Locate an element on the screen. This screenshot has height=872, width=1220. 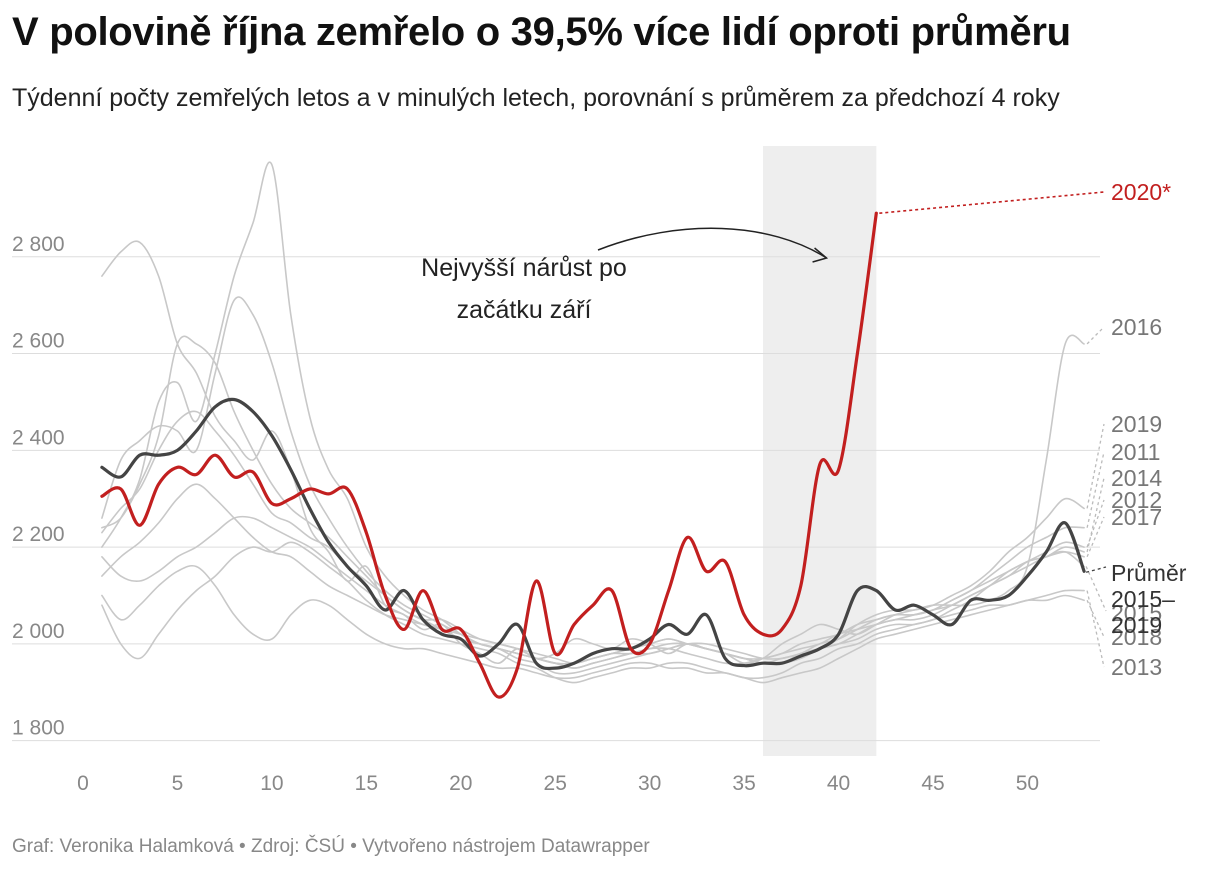
end-label-2017: 2017 is located at coordinates (1136, 517).